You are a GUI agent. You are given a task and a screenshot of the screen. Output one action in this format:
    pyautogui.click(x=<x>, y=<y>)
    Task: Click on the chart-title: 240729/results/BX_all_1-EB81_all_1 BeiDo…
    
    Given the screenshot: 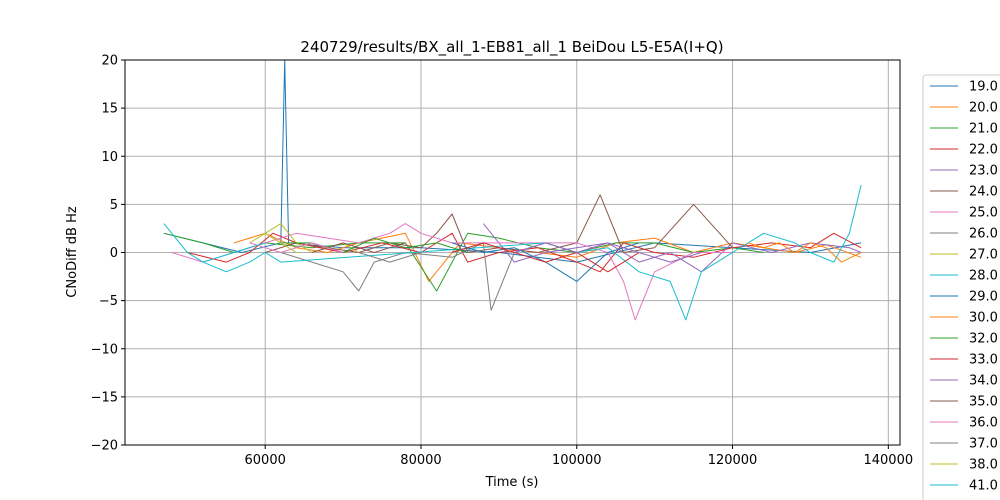 What is the action you would take?
    pyautogui.click(x=511, y=47)
    